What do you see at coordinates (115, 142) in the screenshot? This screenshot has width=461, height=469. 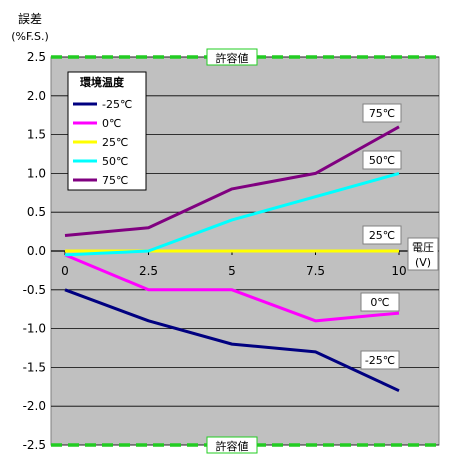 I see `legend-item-label: 25℃` at bounding box center [115, 142].